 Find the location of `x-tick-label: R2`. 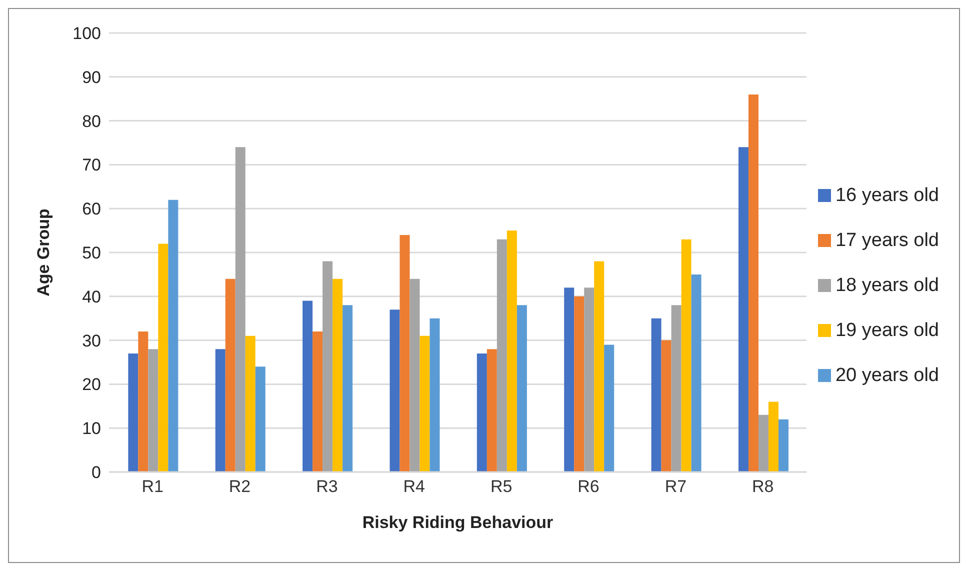

x-tick-label: R2 is located at coordinates (239, 486).